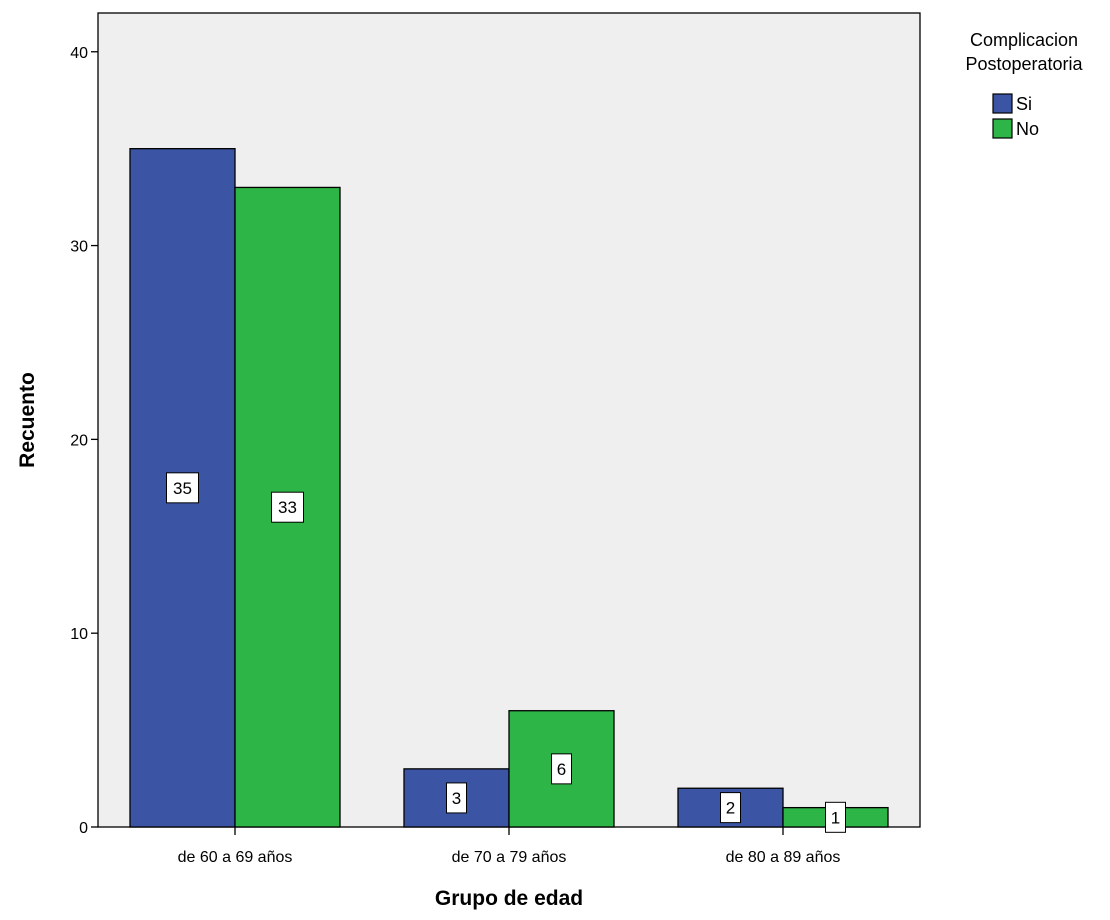  Describe the element at coordinates (1015, 116) in the screenshot. I see `legend-items: Si No` at that location.